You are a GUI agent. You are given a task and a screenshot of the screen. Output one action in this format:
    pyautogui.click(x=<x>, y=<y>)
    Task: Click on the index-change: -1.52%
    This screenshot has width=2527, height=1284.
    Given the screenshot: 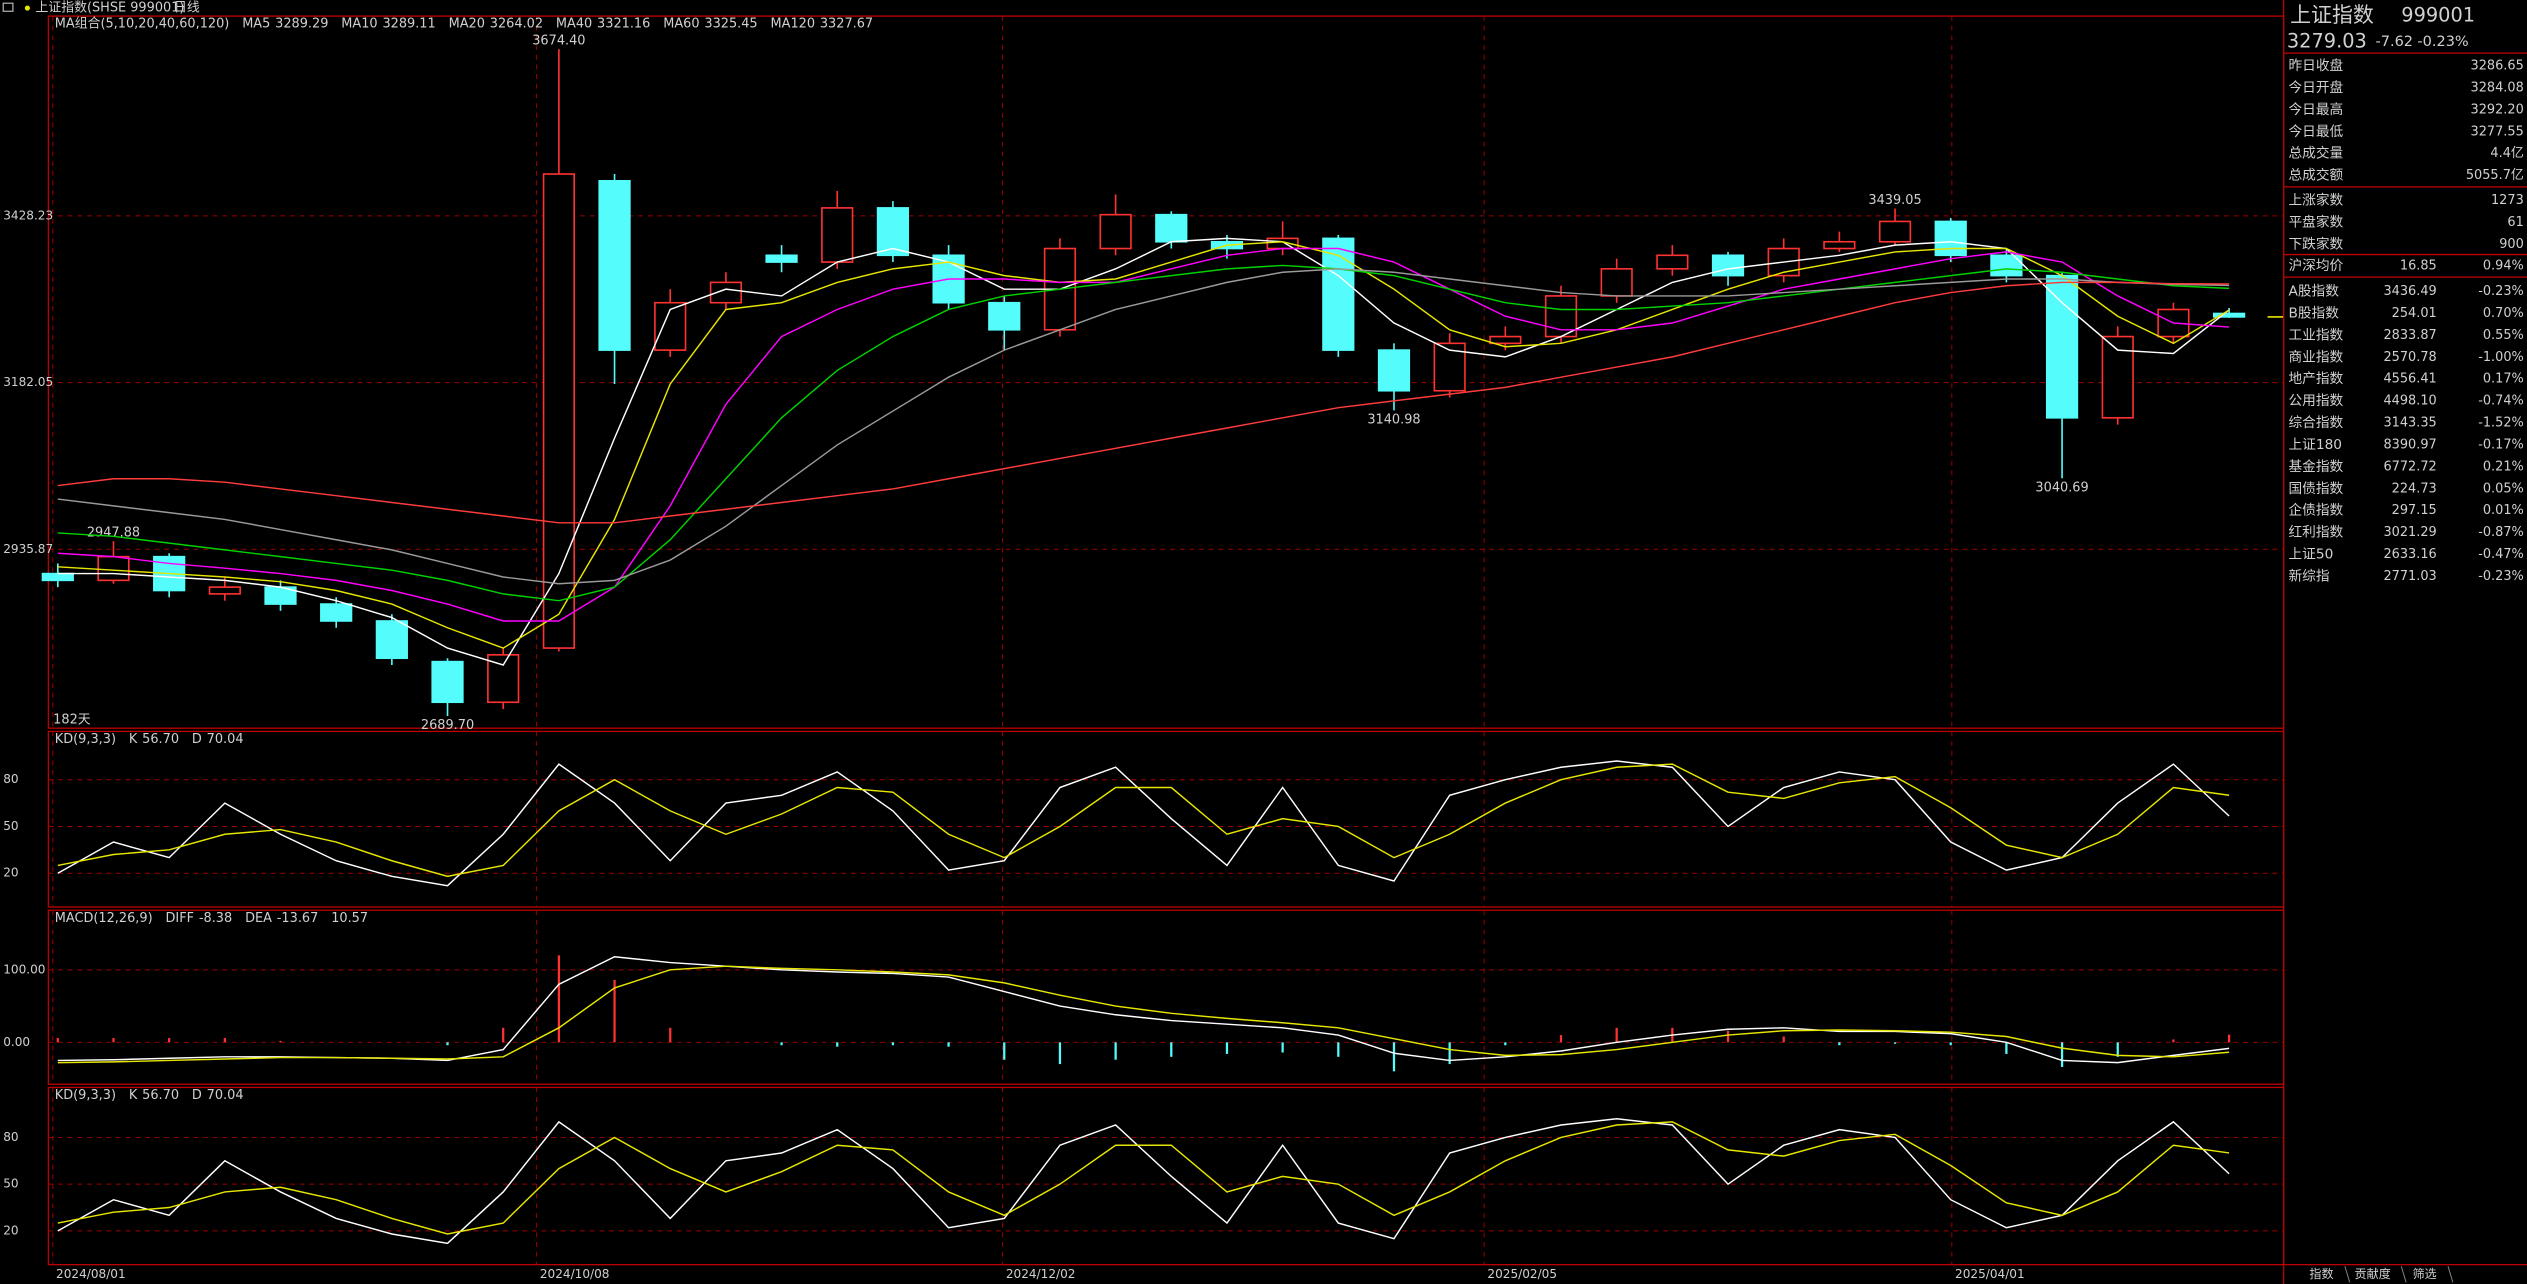 What is the action you would take?
    pyautogui.click(x=2501, y=423)
    